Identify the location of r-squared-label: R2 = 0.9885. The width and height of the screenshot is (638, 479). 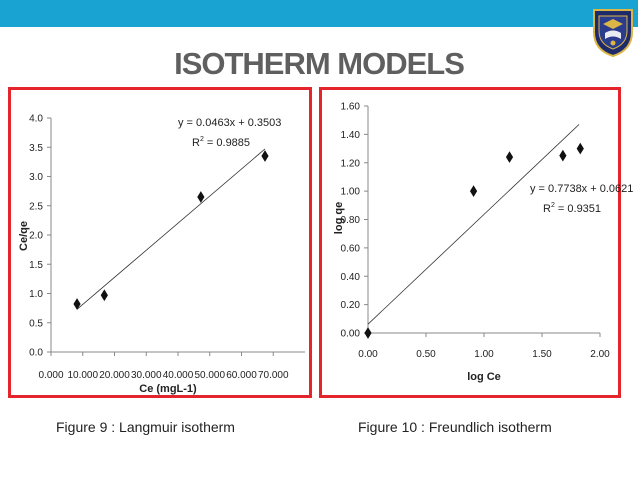
(221, 142).